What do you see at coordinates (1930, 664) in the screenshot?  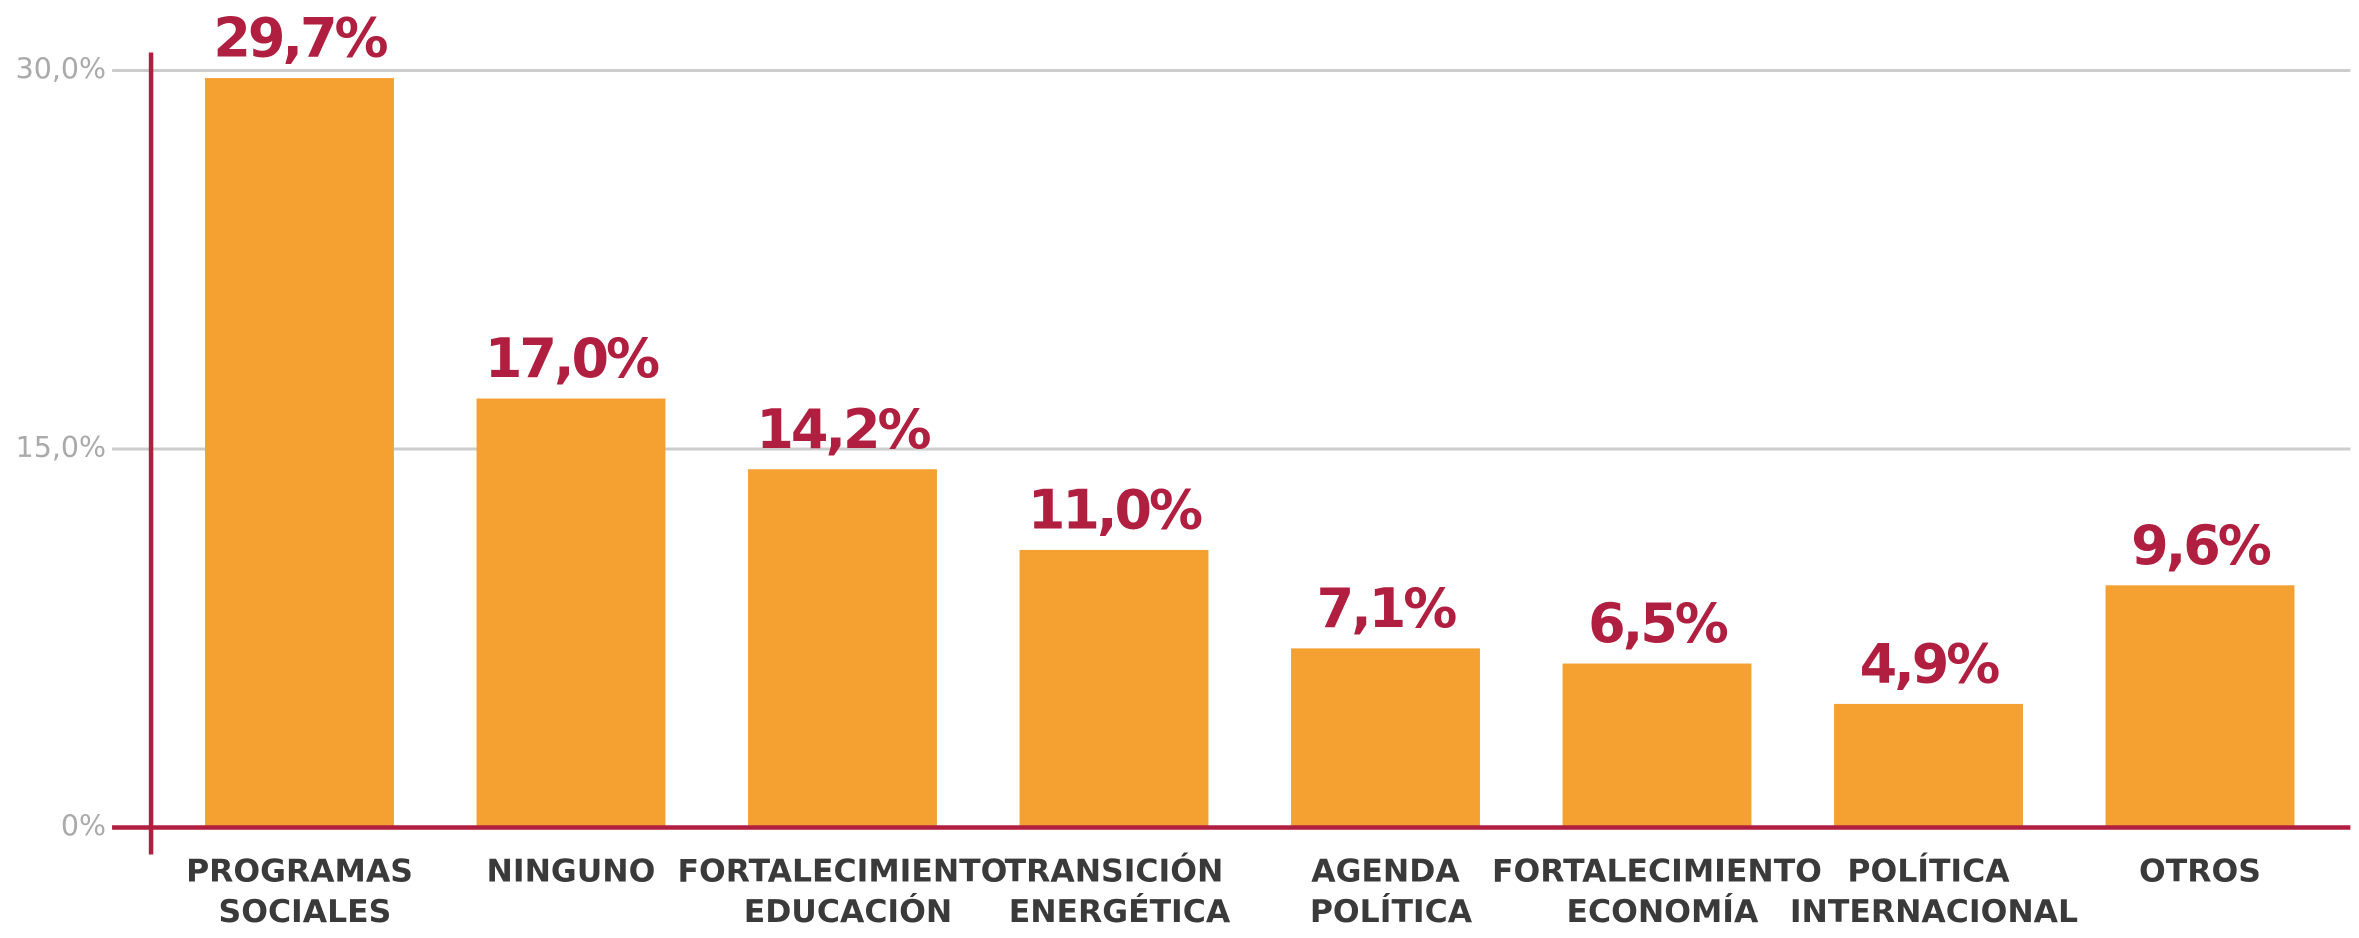 I see `value-label: 4,9%` at bounding box center [1930, 664].